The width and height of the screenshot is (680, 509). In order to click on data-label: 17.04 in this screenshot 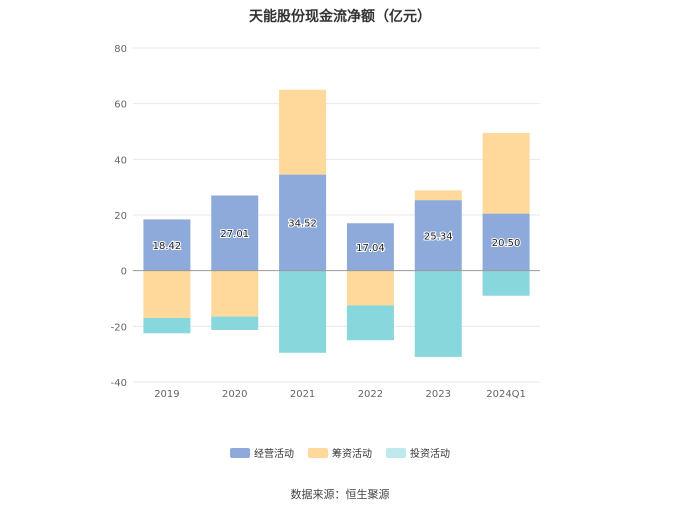, I will do `click(370, 248)`.